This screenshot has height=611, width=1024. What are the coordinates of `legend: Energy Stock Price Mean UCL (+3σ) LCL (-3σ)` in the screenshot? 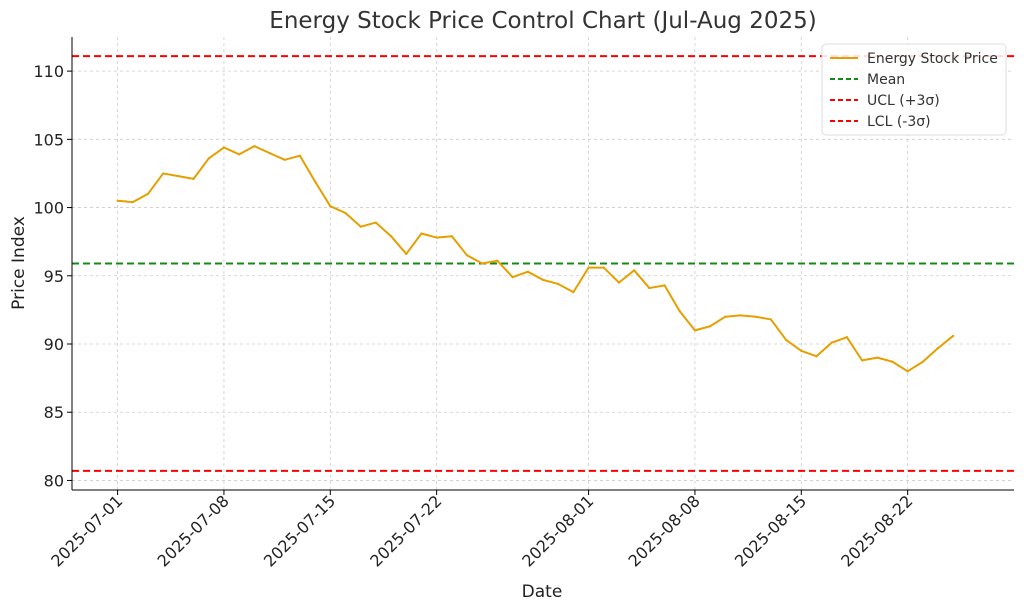 It's located at (914, 89).